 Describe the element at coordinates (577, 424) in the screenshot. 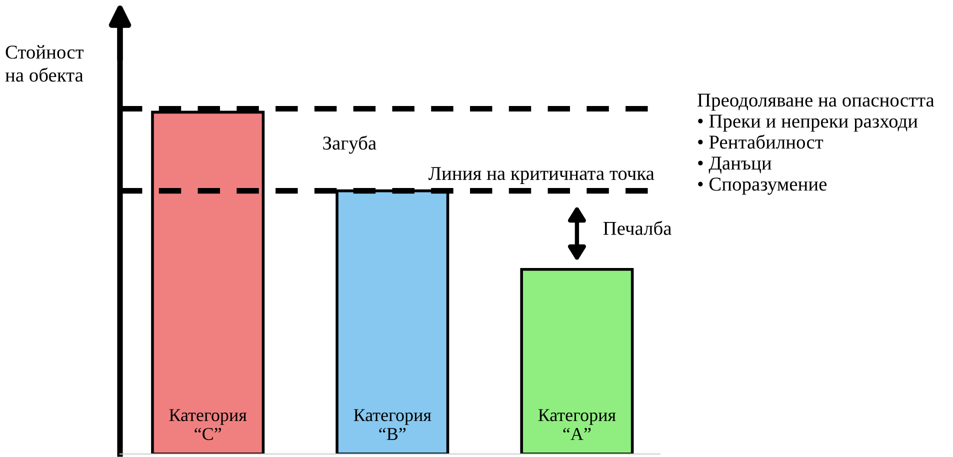

I see `x-tick-label: Категория “A”` at that location.